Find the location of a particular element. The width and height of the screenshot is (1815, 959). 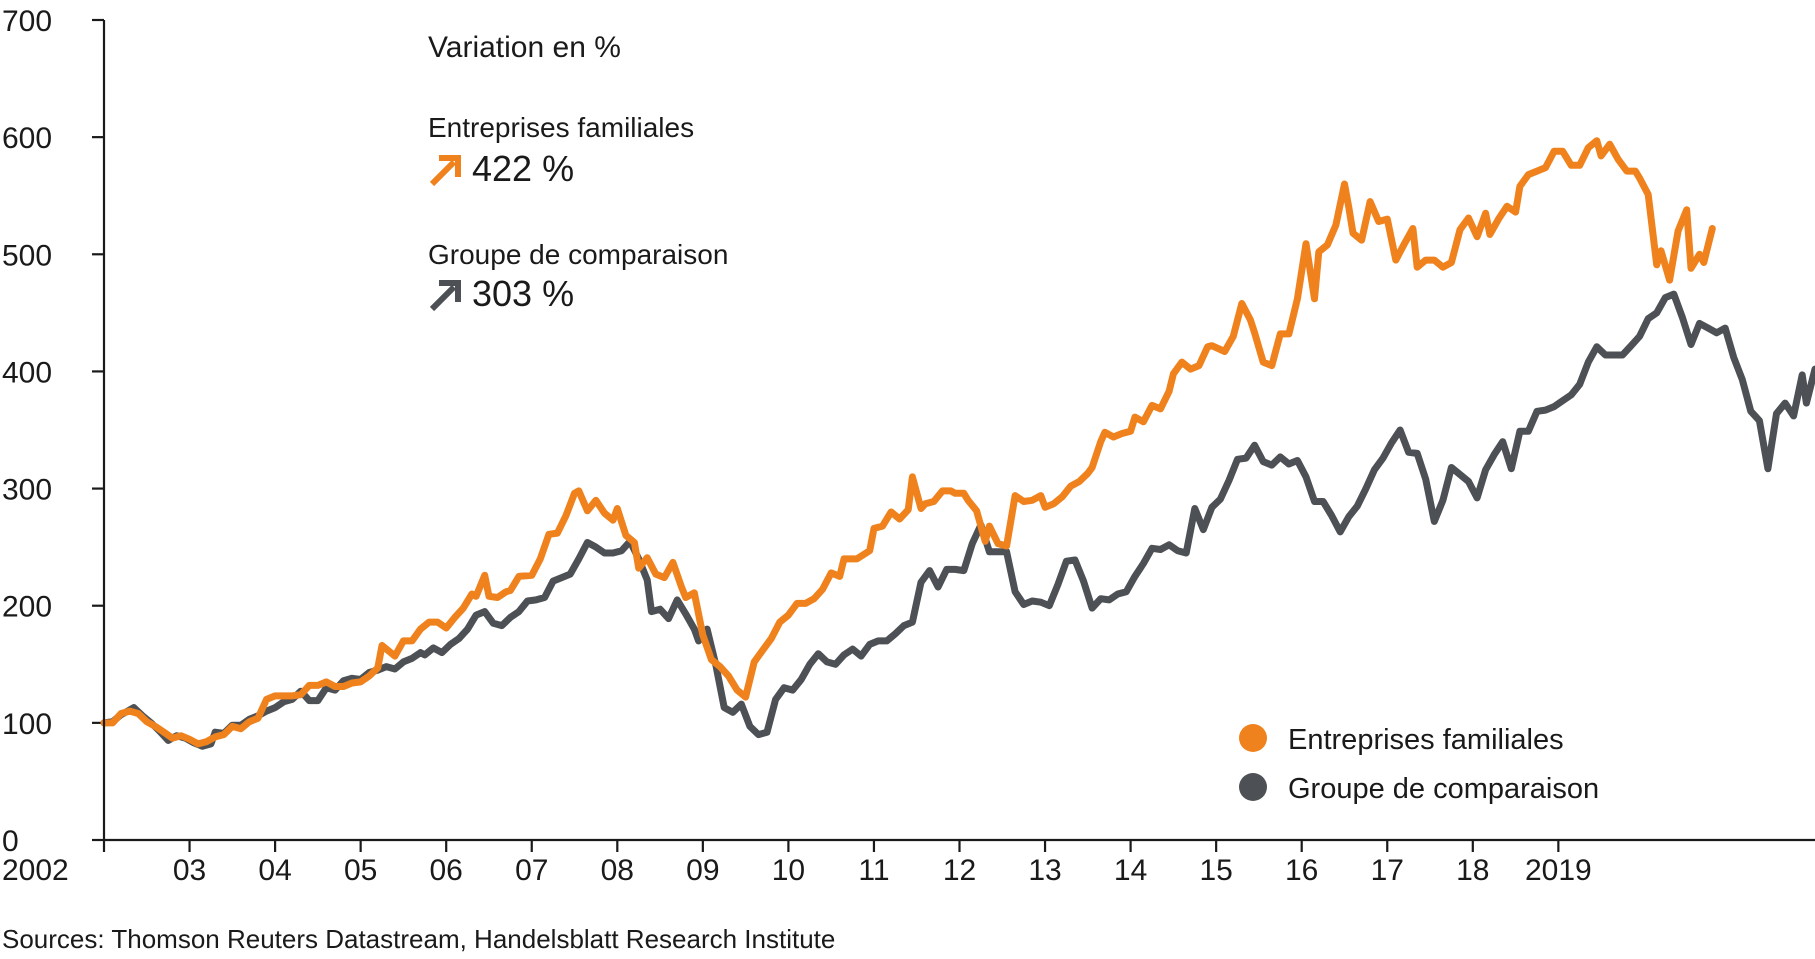

chart-heading: Variation en % is located at coordinates (524, 47).